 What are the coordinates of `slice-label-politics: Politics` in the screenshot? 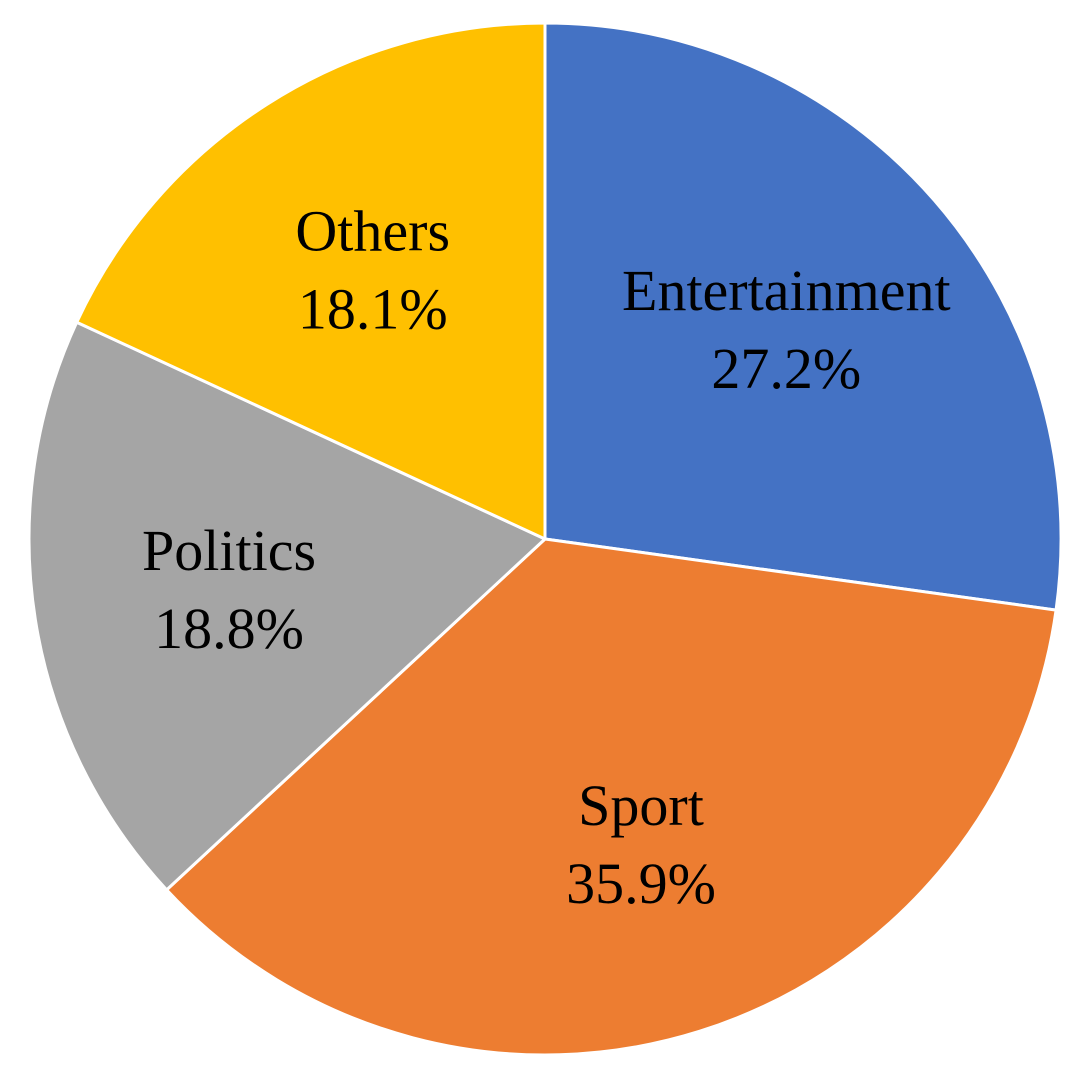 It's located at (229, 550).